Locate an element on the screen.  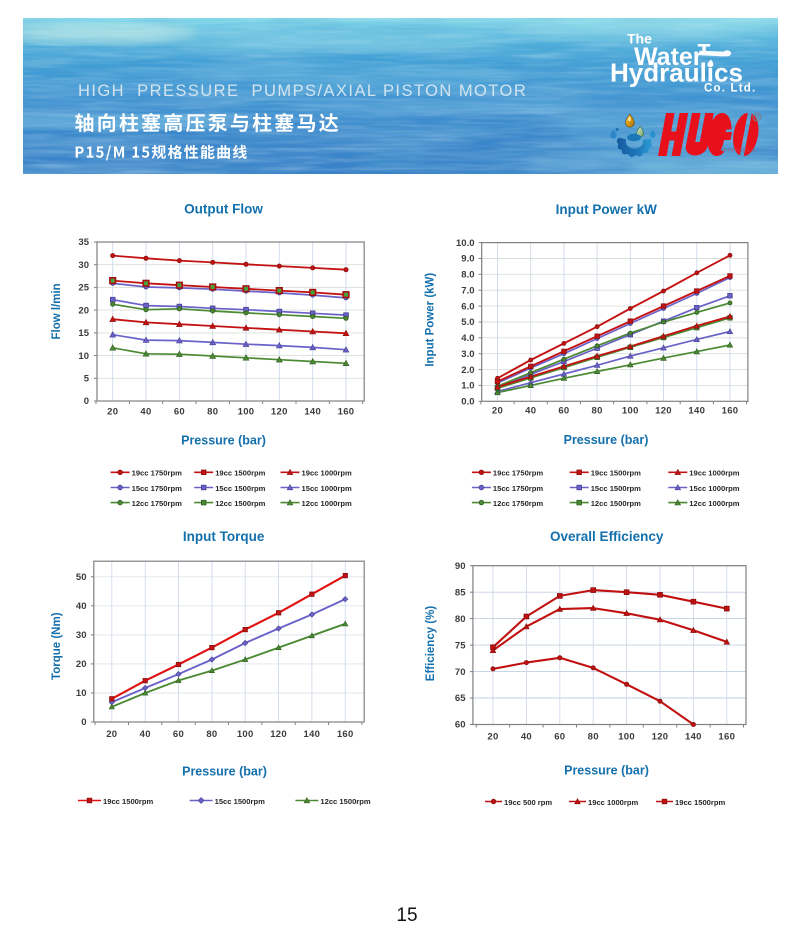
svg-text: 7.0 is located at coordinates (467, 290).